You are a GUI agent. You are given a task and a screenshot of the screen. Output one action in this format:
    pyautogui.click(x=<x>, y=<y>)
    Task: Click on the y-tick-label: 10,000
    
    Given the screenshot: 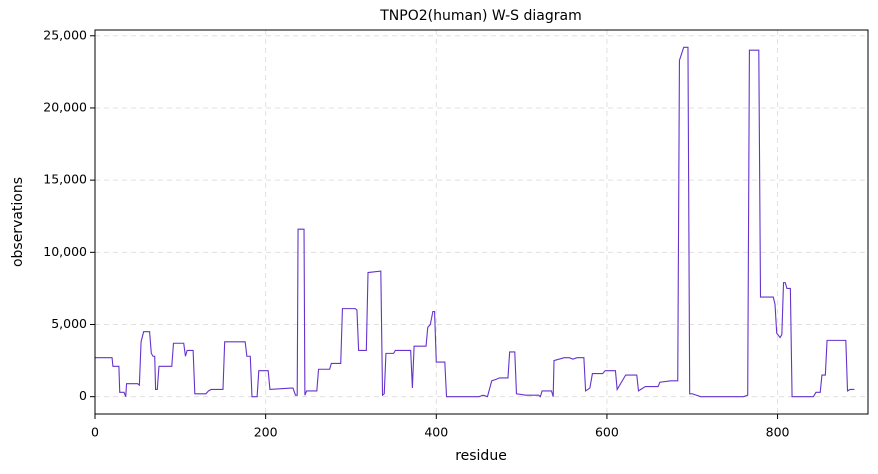 What is the action you would take?
    pyautogui.click(x=65, y=251)
    